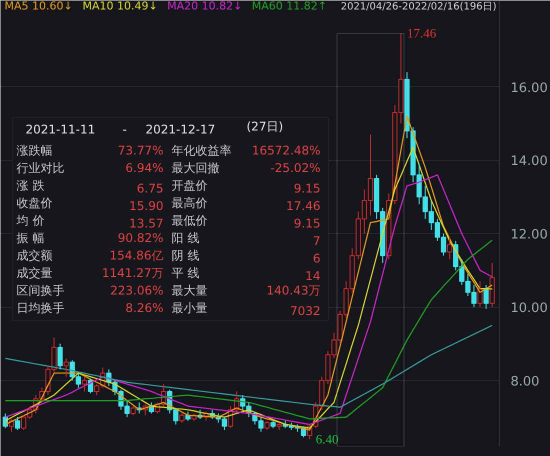 The image size is (550, 456). I want to click on annotation: 16572.48%, so click(286, 151).